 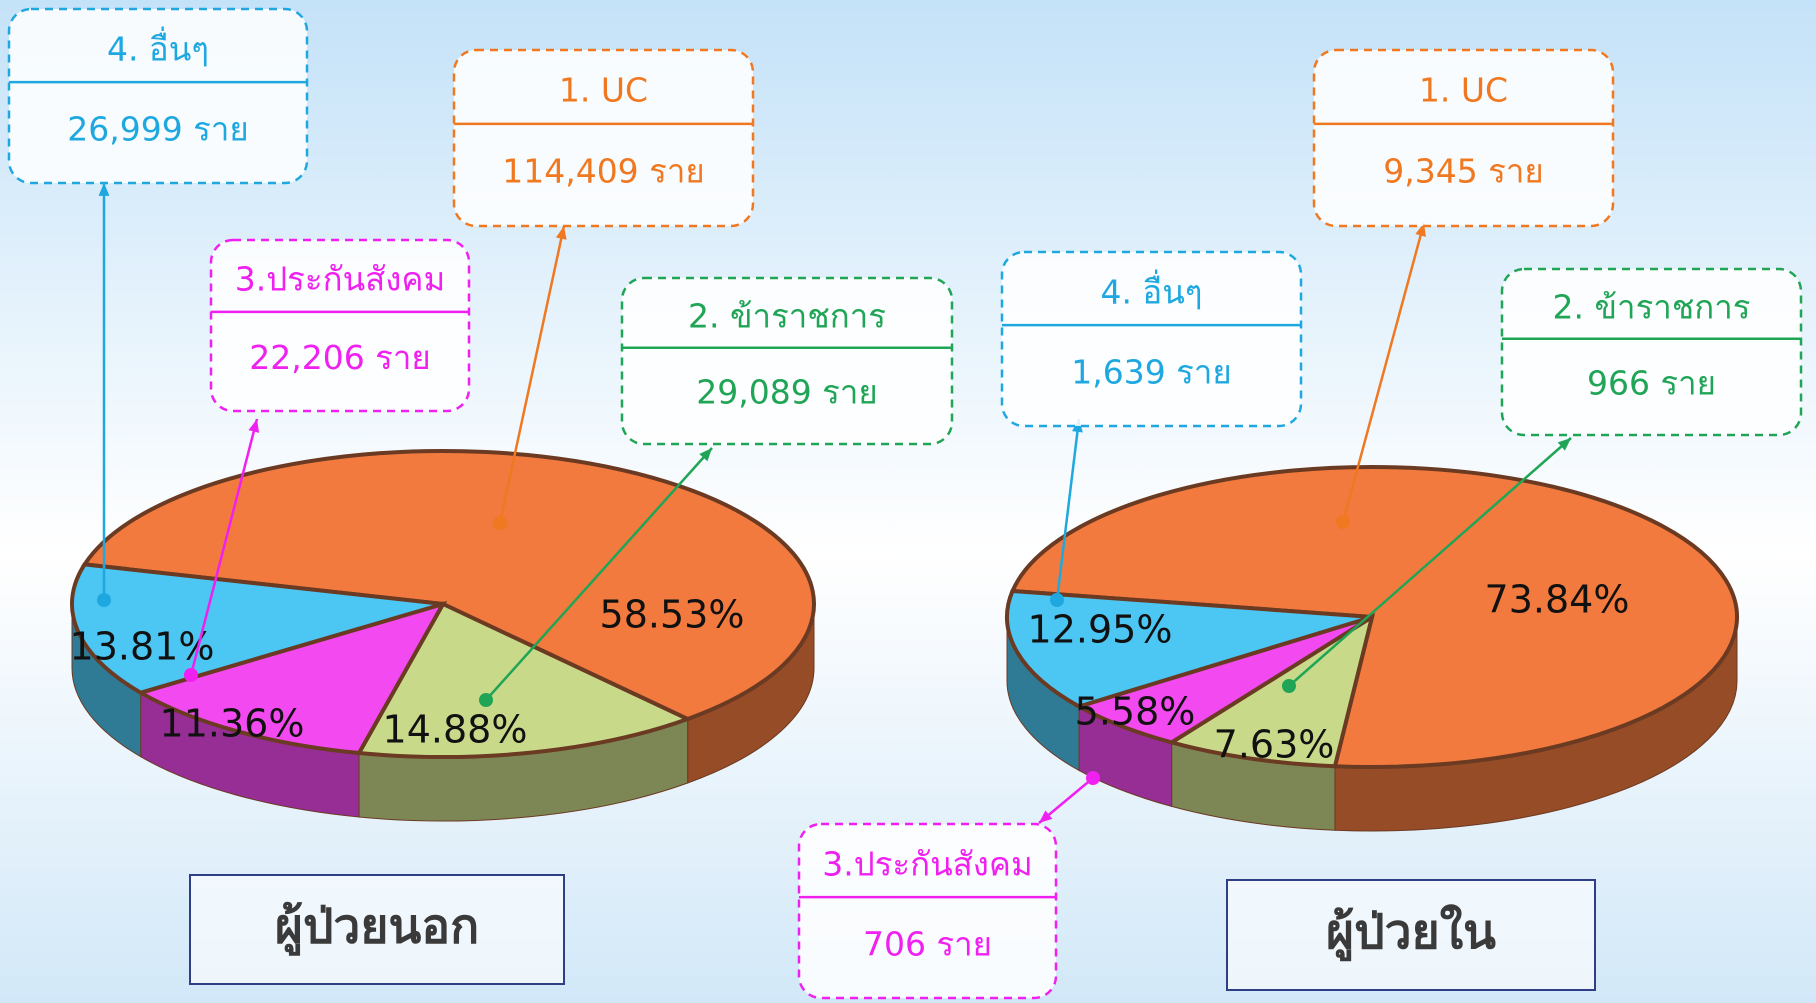 What do you see at coordinates (1411, 932) in the screenshot?
I see `chart-title: ผู้ป่วยใน` at bounding box center [1411, 932].